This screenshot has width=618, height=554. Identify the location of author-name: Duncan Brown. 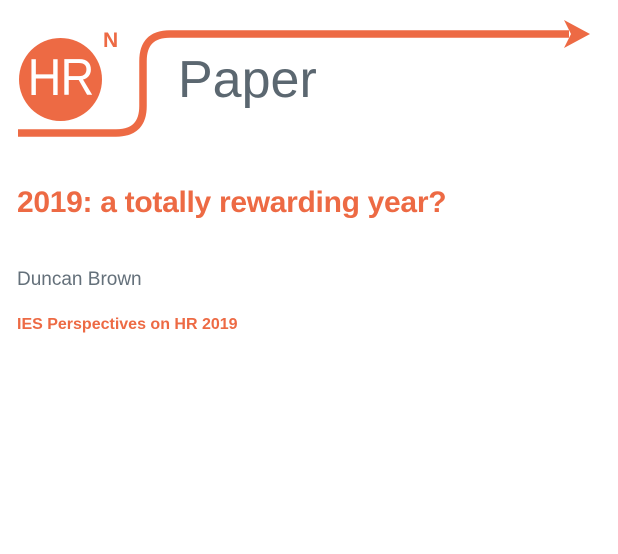
(79, 279).